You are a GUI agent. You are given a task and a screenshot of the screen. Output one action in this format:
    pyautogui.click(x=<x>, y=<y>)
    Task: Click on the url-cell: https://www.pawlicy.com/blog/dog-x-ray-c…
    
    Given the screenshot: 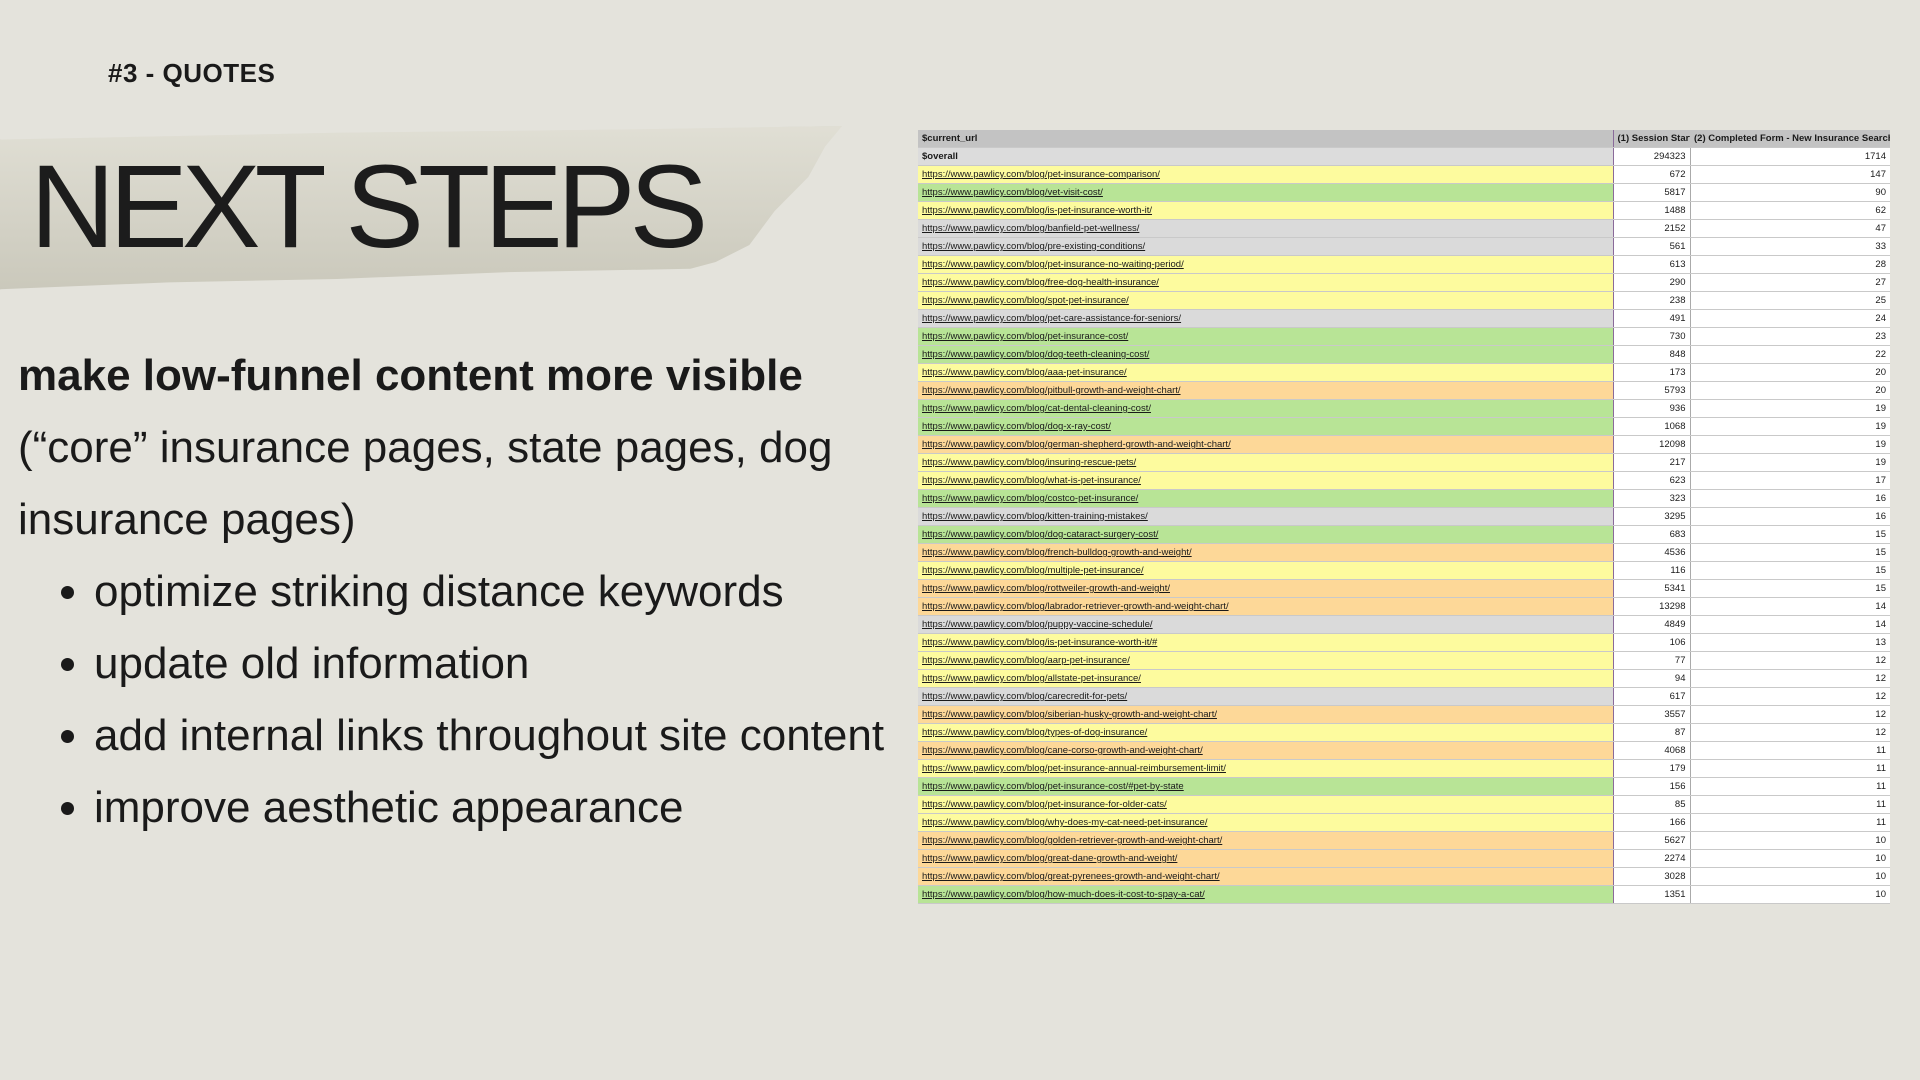 What is the action you would take?
    pyautogui.click(x=1266, y=426)
    